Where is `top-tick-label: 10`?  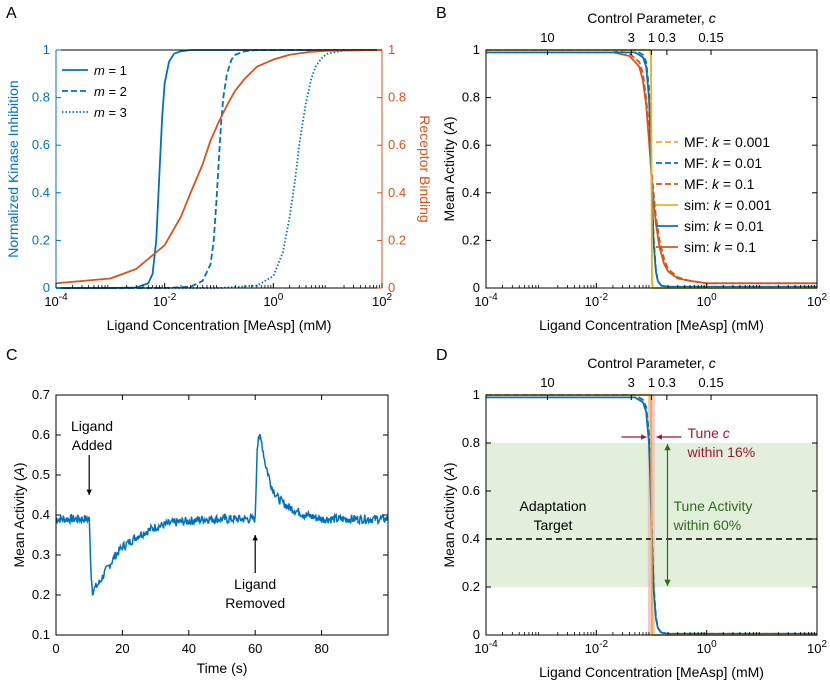
top-tick-label: 10 is located at coordinates (547, 382).